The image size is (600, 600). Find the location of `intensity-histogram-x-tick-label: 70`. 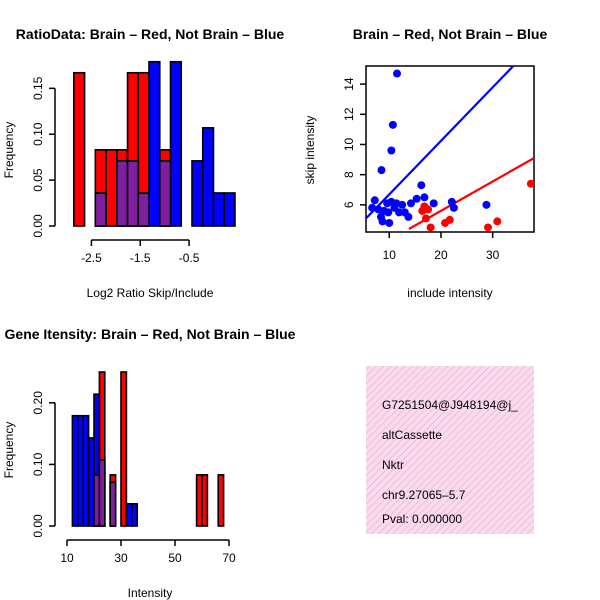

intensity-histogram-x-tick-label: 70 is located at coordinates (229, 558).